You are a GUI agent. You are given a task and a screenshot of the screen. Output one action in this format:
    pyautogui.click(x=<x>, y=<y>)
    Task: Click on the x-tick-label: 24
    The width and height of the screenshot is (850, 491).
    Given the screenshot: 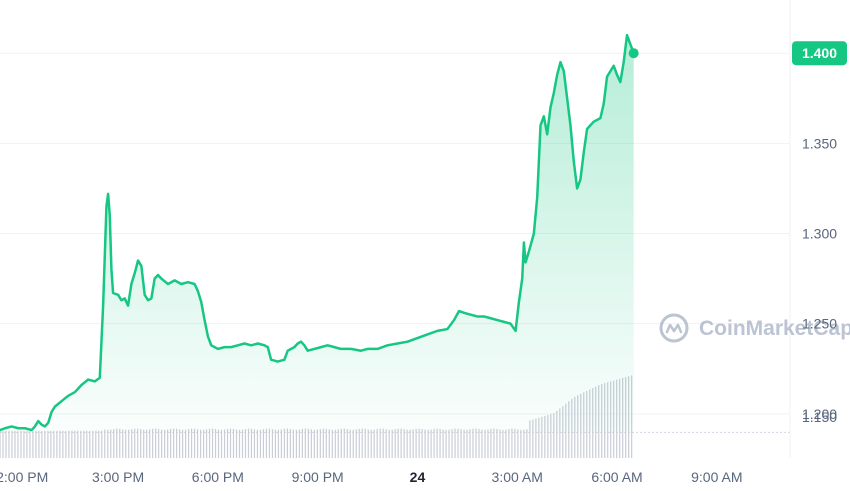 What is the action you would take?
    pyautogui.click(x=418, y=477)
    